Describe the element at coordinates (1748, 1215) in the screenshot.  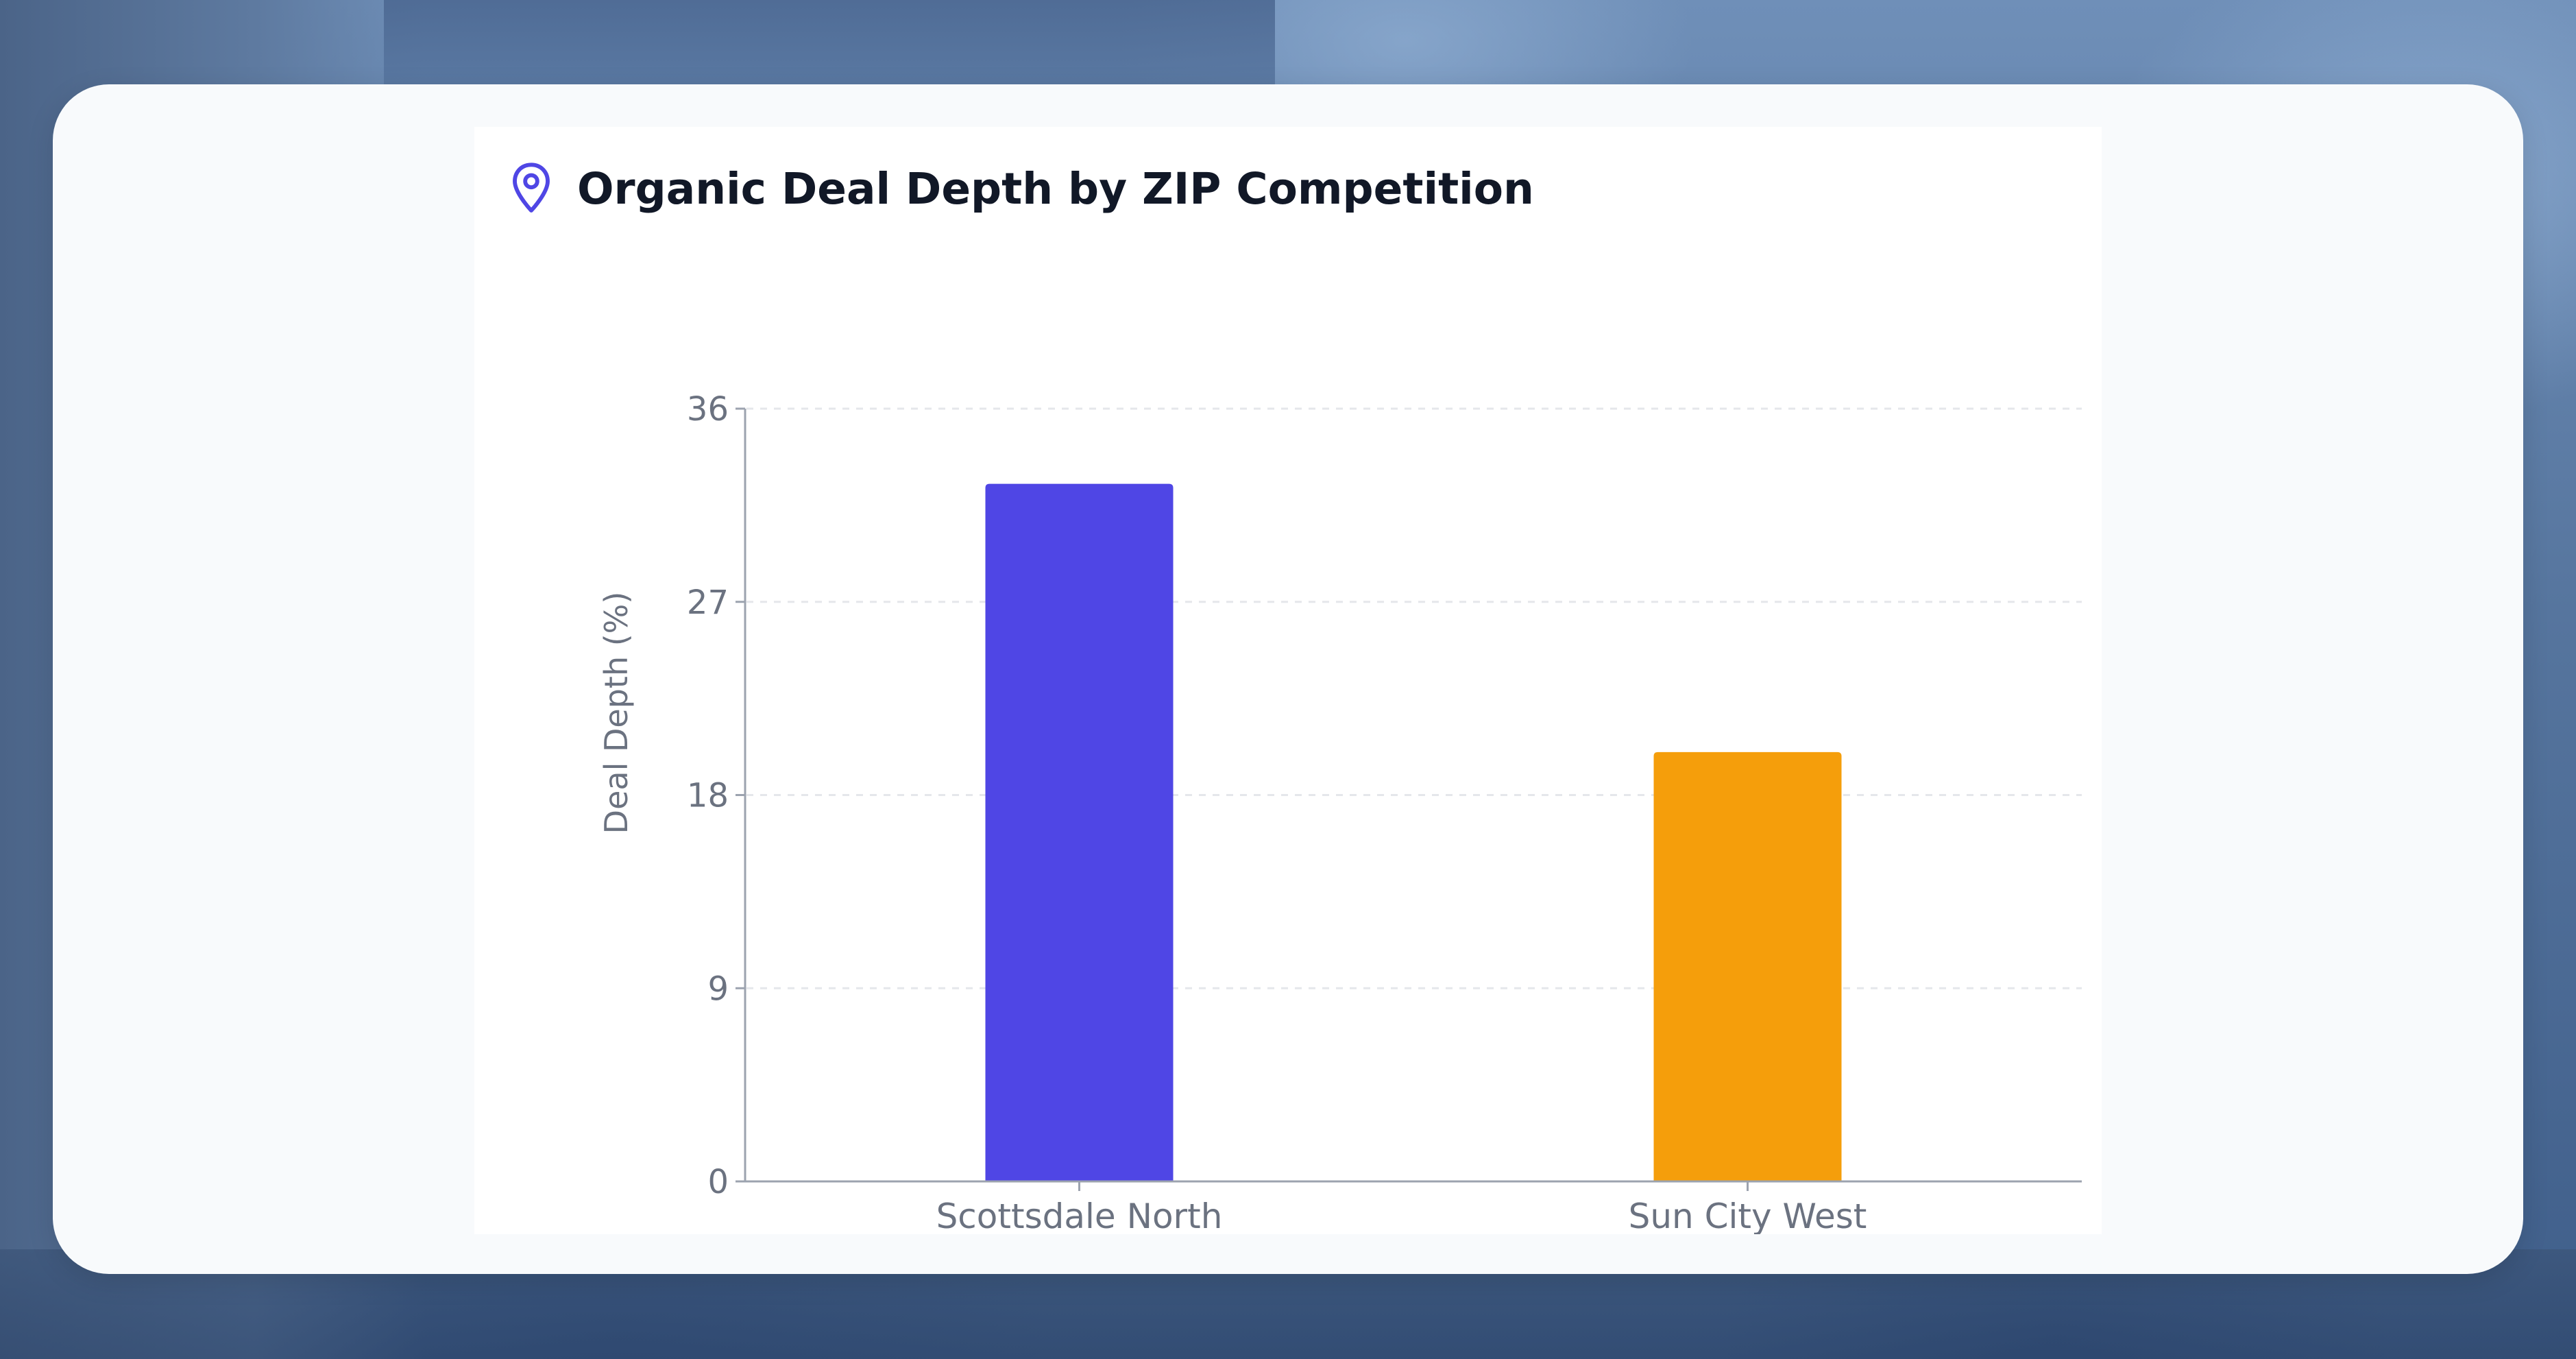
I see `x-category-label: Sun City West` at that location.